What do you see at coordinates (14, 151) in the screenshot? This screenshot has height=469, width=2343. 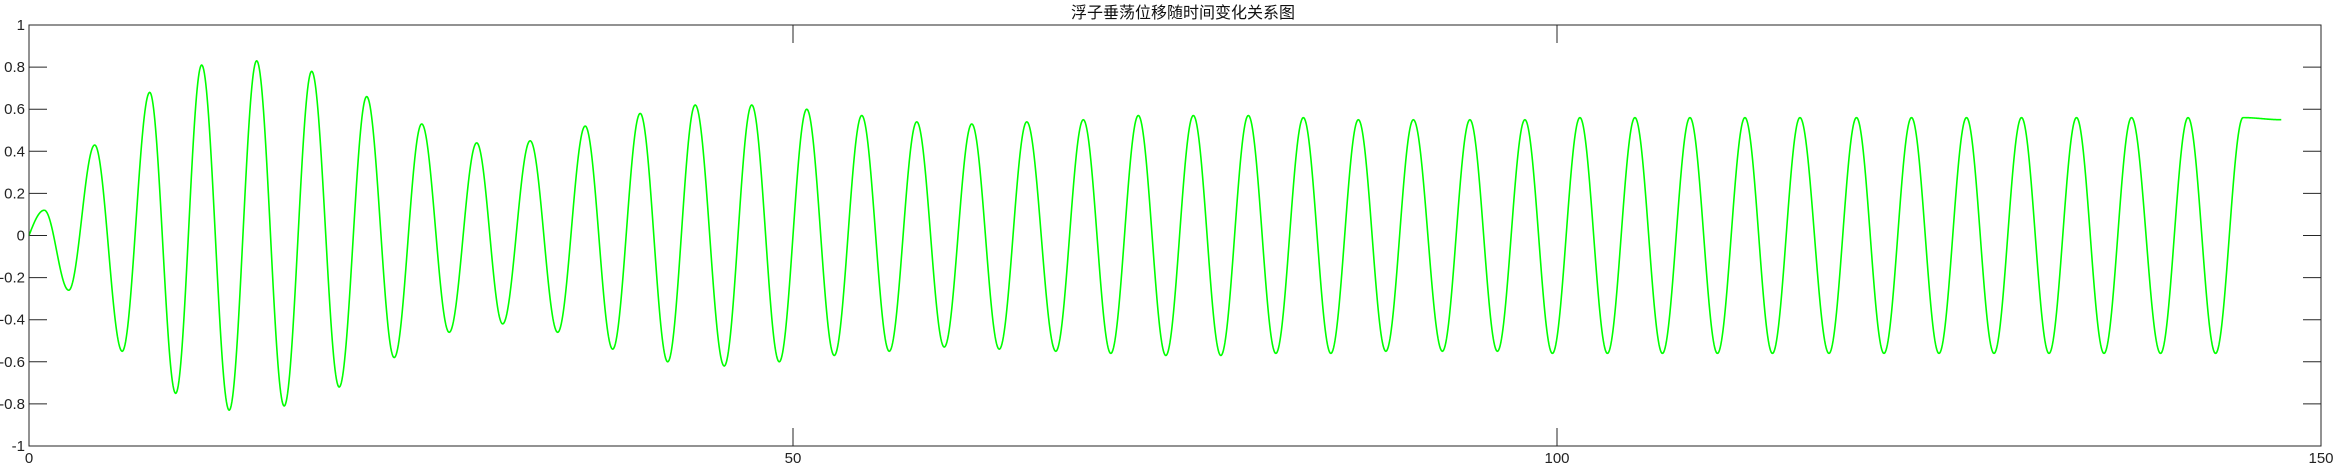 I see `y-tick-label: 0.4` at bounding box center [14, 151].